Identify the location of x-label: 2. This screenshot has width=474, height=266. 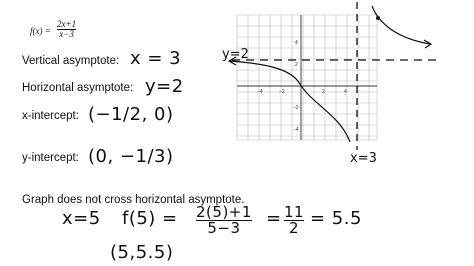
(323, 92).